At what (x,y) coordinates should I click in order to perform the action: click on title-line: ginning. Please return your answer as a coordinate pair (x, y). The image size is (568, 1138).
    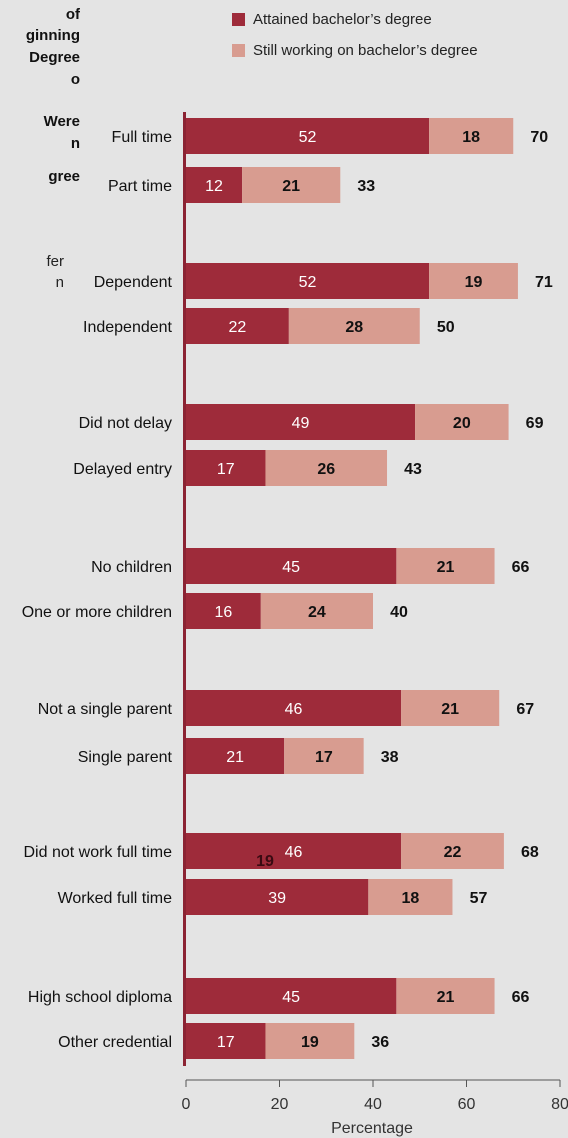
    Looking at the image, I should click on (52, 35).